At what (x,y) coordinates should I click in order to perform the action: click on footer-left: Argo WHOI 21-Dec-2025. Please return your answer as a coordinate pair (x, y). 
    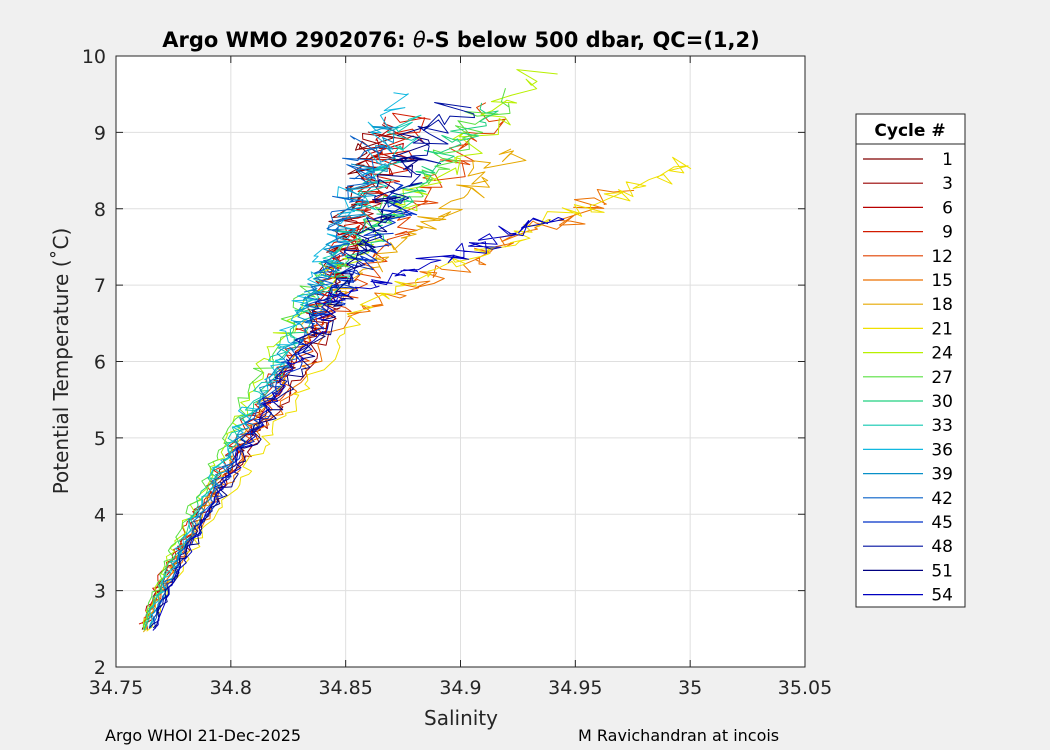
    Looking at the image, I should click on (203, 735).